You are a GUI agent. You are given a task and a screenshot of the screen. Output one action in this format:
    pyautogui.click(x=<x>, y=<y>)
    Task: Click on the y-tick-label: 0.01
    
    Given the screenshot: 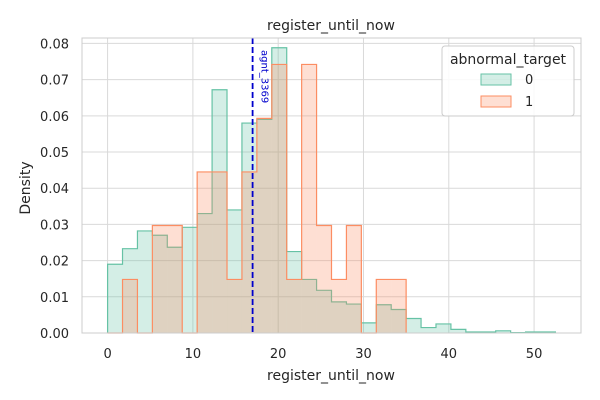 What is the action you would take?
    pyautogui.click(x=54, y=298)
    